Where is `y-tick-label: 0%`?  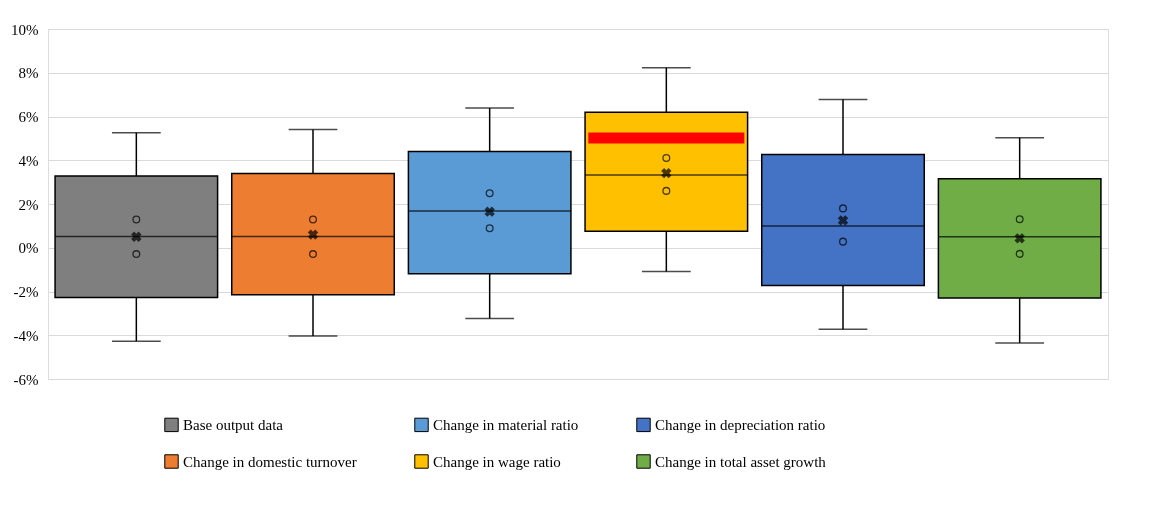 y-tick-label: 0% is located at coordinates (28, 248).